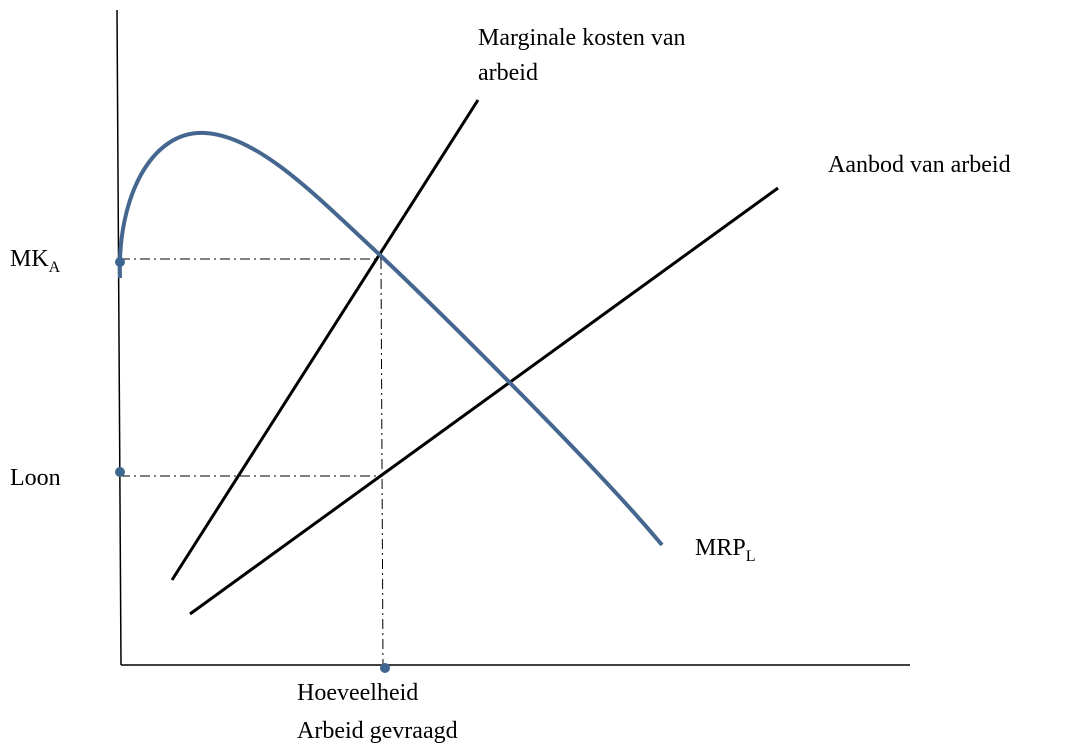 The height and width of the screenshot is (749, 1074). What do you see at coordinates (29, 259) in the screenshot?
I see `mk-text: MK` at bounding box center [29, 259].